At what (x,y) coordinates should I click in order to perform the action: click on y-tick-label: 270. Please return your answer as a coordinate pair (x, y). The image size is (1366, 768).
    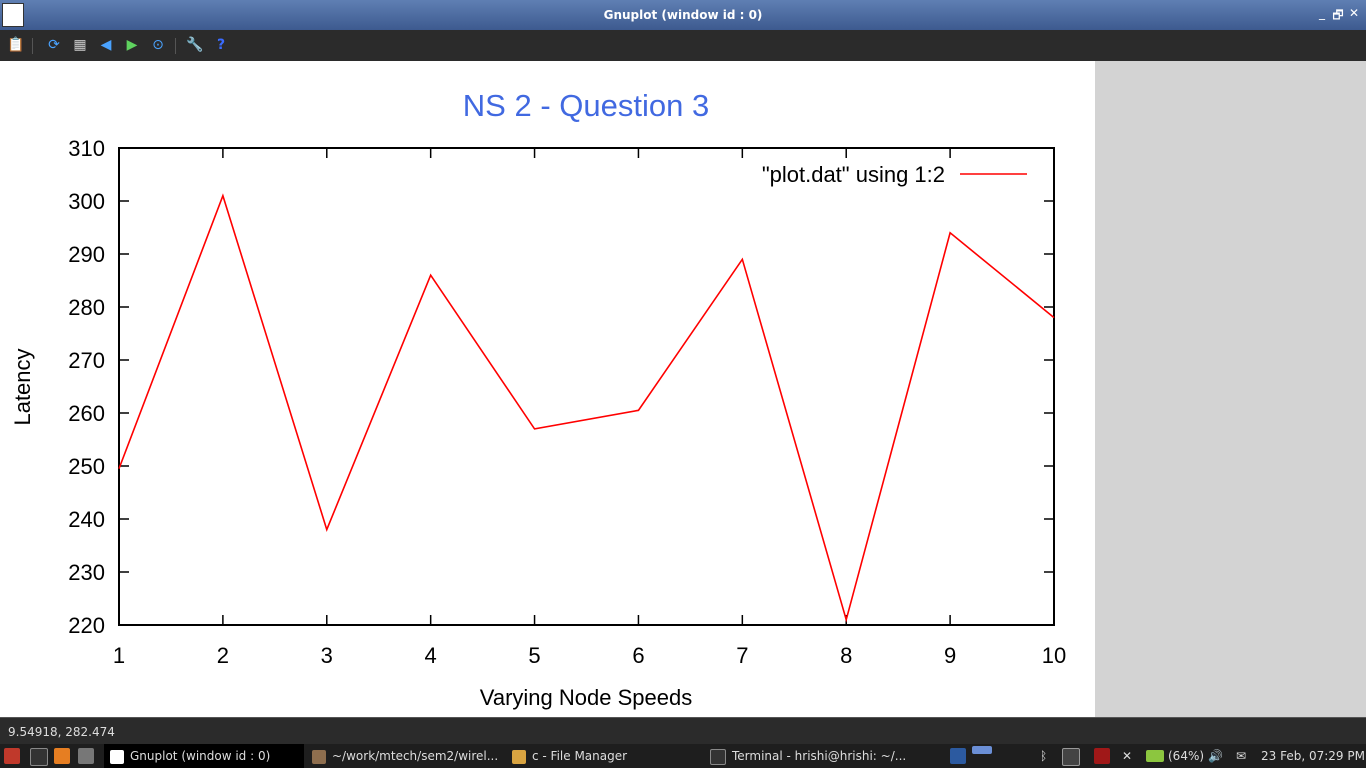
    Looking at the image, I should click on (86, 360).